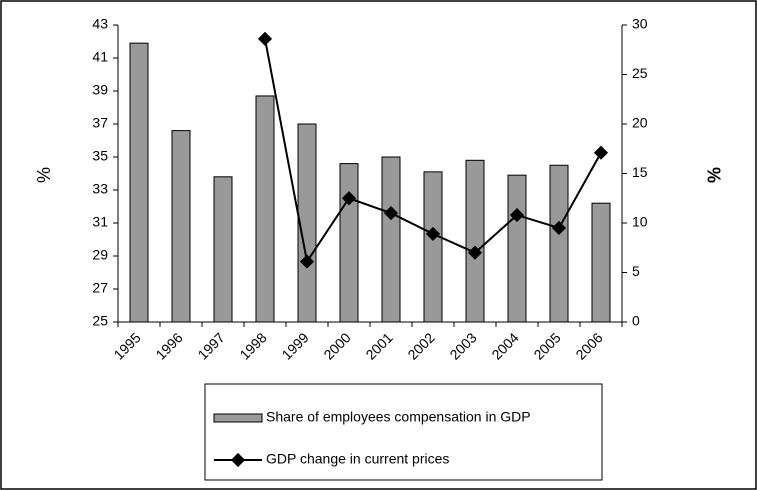  I want to click on y-tick-label: 35, so click(100, 156).